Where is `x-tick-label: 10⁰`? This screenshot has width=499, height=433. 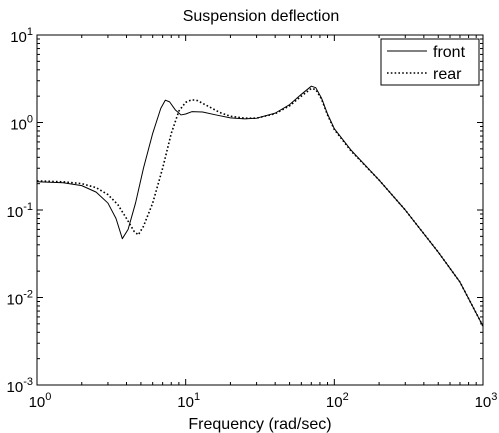
x-tick-label: 10⁰ is located at coordinates (40, 401).